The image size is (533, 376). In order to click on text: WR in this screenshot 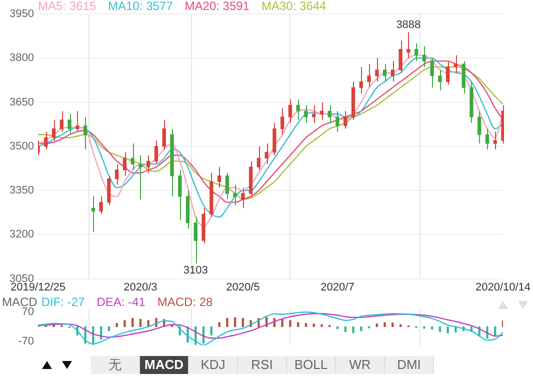, I will do `click(360, 365)`.